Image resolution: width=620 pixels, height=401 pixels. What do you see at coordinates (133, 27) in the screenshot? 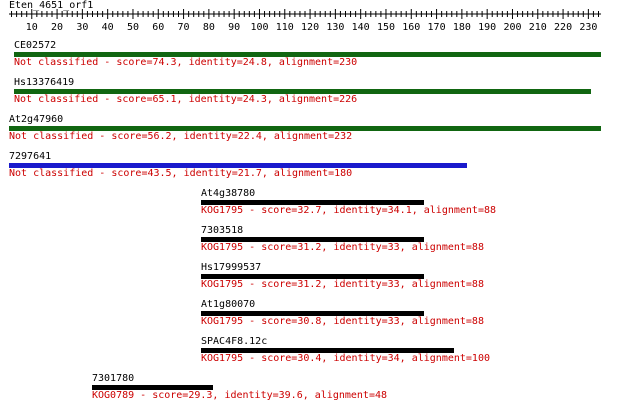
I see `ruler-tick-label: 50` at bounding box center [133, 27].